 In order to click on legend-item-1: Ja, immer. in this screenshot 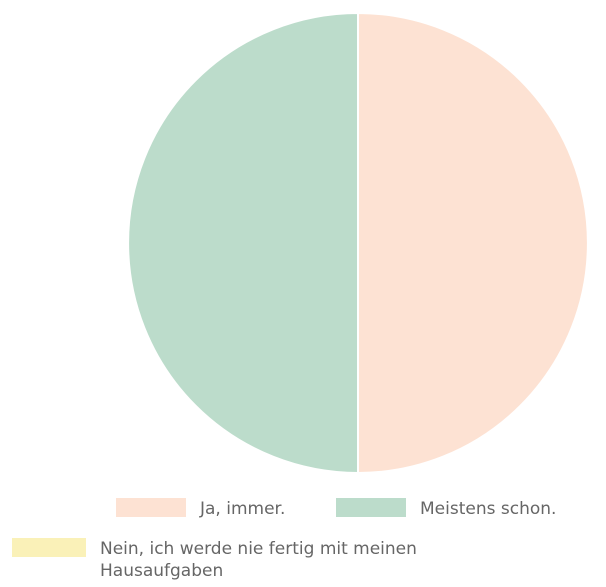, I will do `click(200, 508)`.